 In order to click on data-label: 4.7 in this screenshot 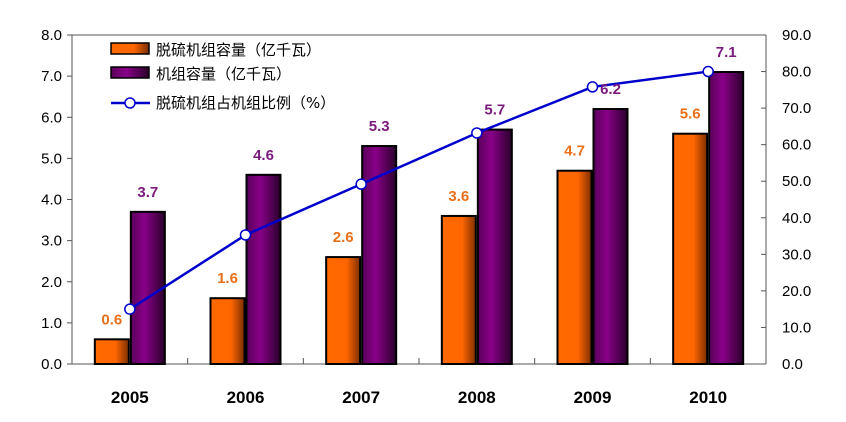, I will do `click(574, 151)`.